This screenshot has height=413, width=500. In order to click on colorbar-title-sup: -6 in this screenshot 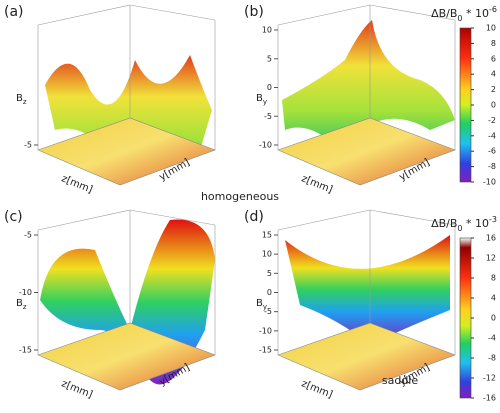, I will do `click(493, 9)`.